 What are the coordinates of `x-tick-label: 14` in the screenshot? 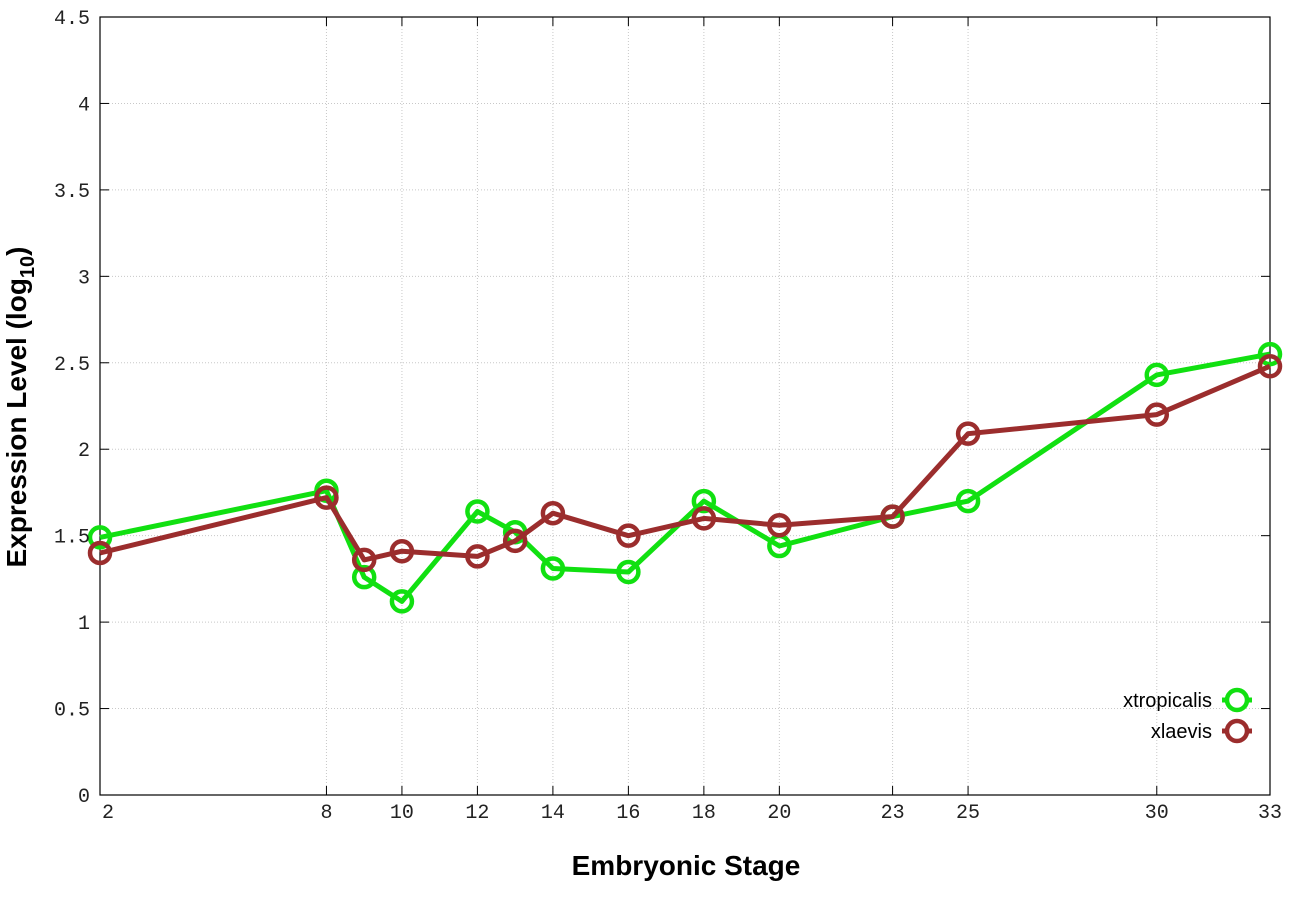 It's located at (553, 813).